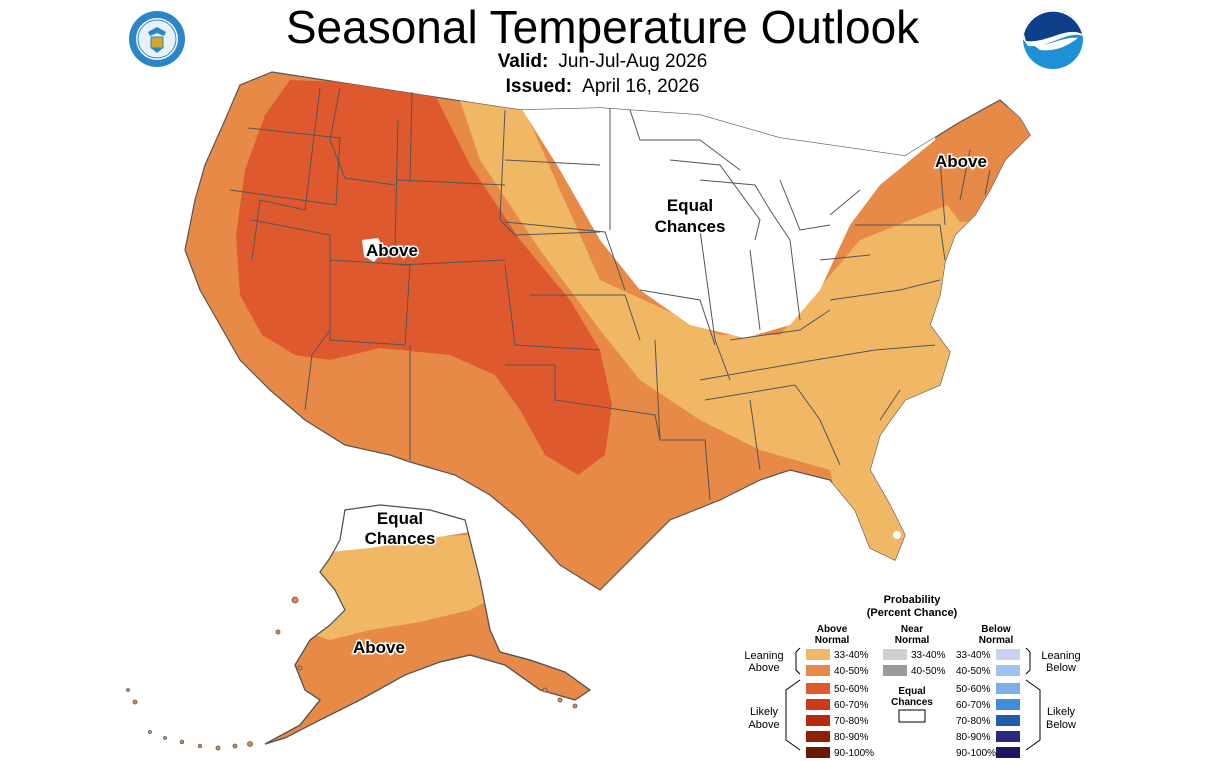  What do you see at coordinates (973, 705) in the screenshot?
I see `below-normal-label-4: 60-70%` at bounding box center [973, 705].